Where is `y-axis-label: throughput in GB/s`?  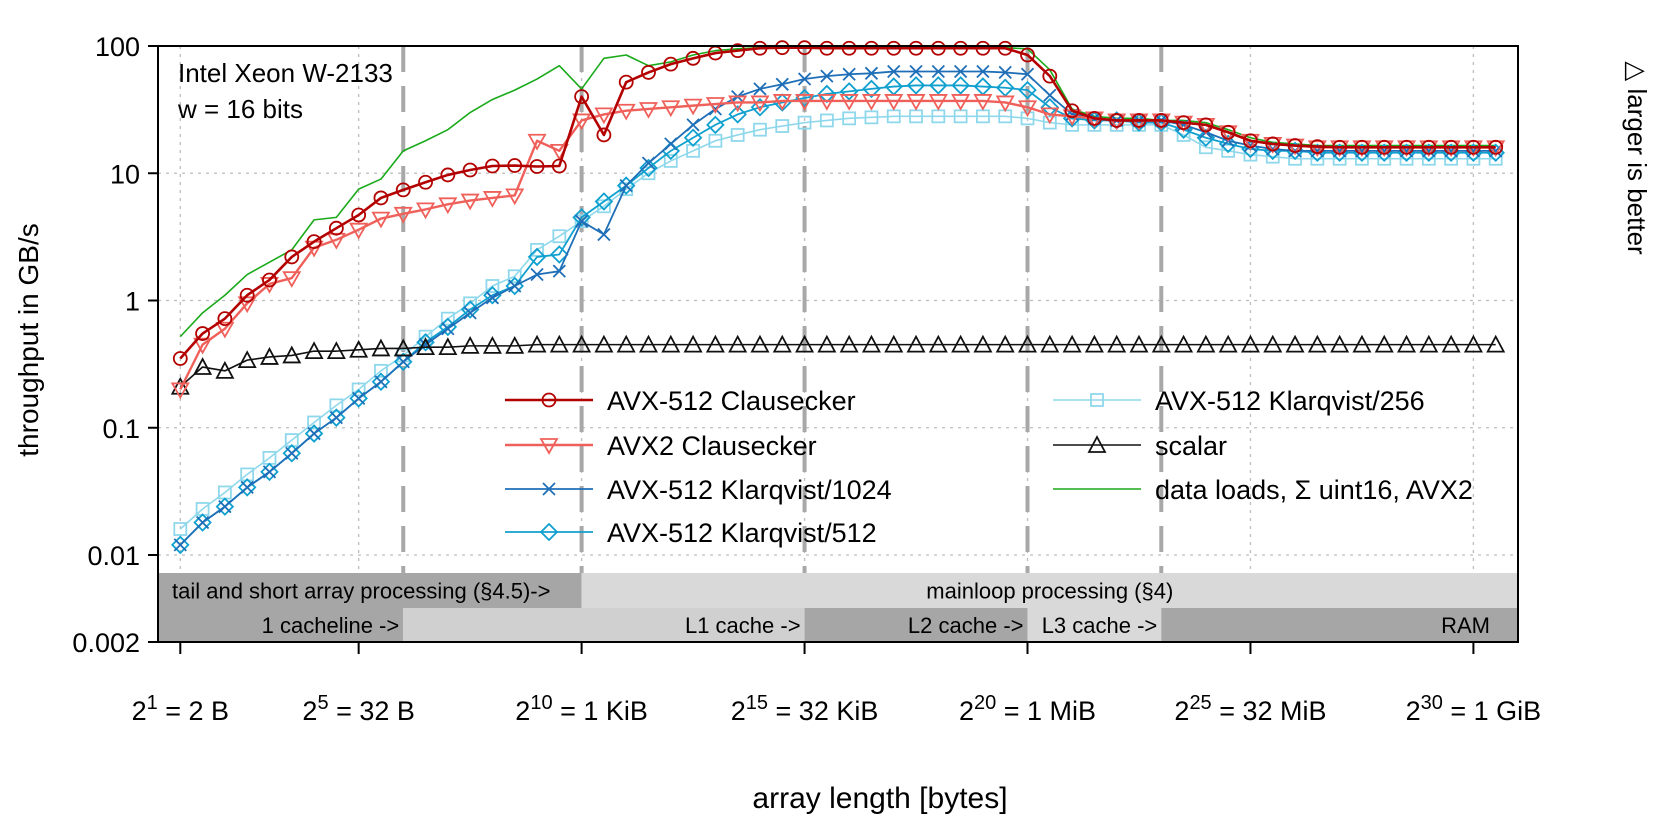 y-axis-label: throughput in GB/s is located at coordinates (28, 339).